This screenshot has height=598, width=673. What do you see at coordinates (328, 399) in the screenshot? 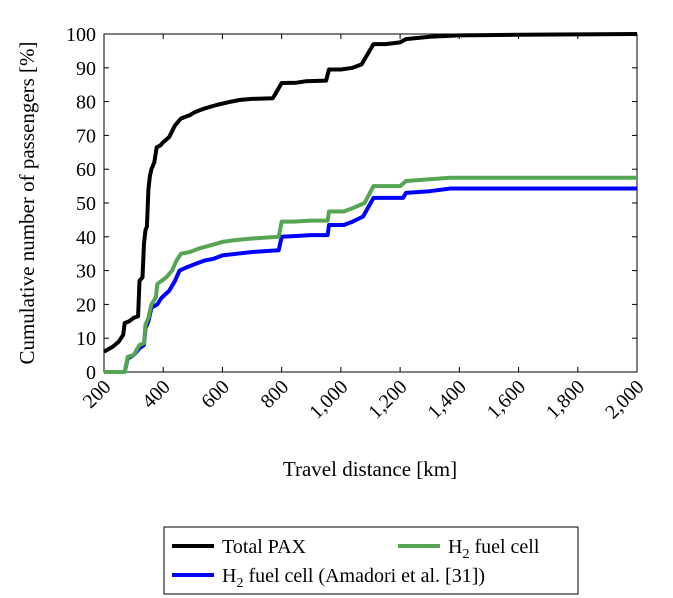
I see `x-tick-label-1000: 1,000` at bounding box center [328, 399].